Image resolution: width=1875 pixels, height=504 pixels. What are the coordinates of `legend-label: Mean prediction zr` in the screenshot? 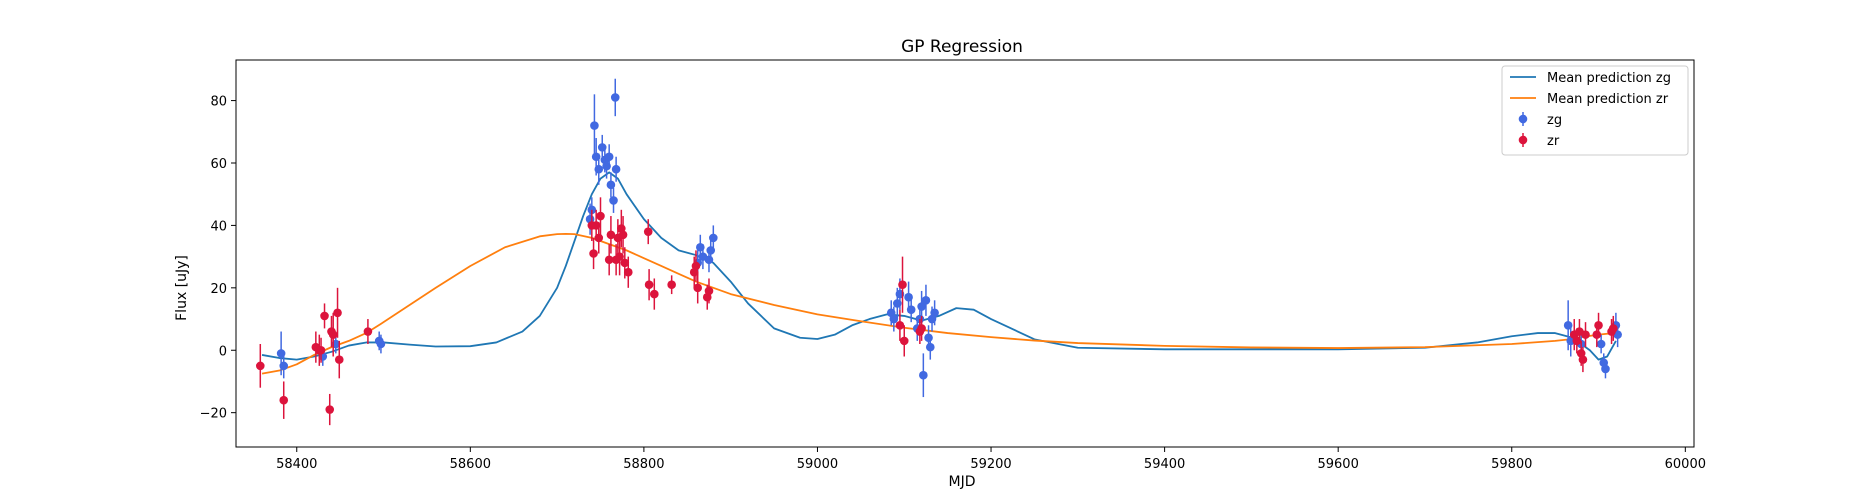 It's located at (1608, 99).